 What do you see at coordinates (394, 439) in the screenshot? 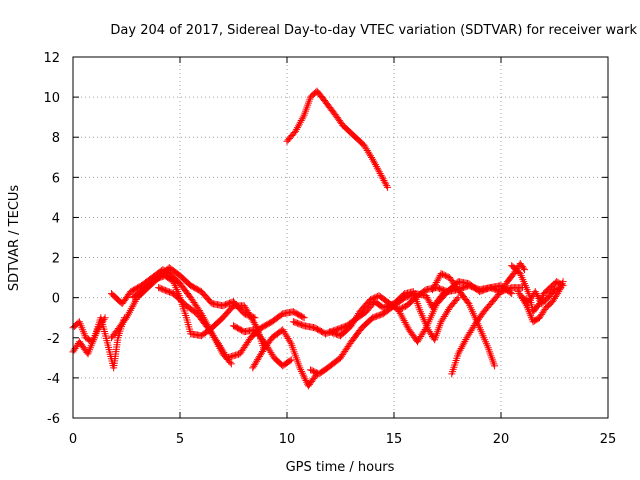
I see `x-tick-label: 15` at bounding box center [394, 439].